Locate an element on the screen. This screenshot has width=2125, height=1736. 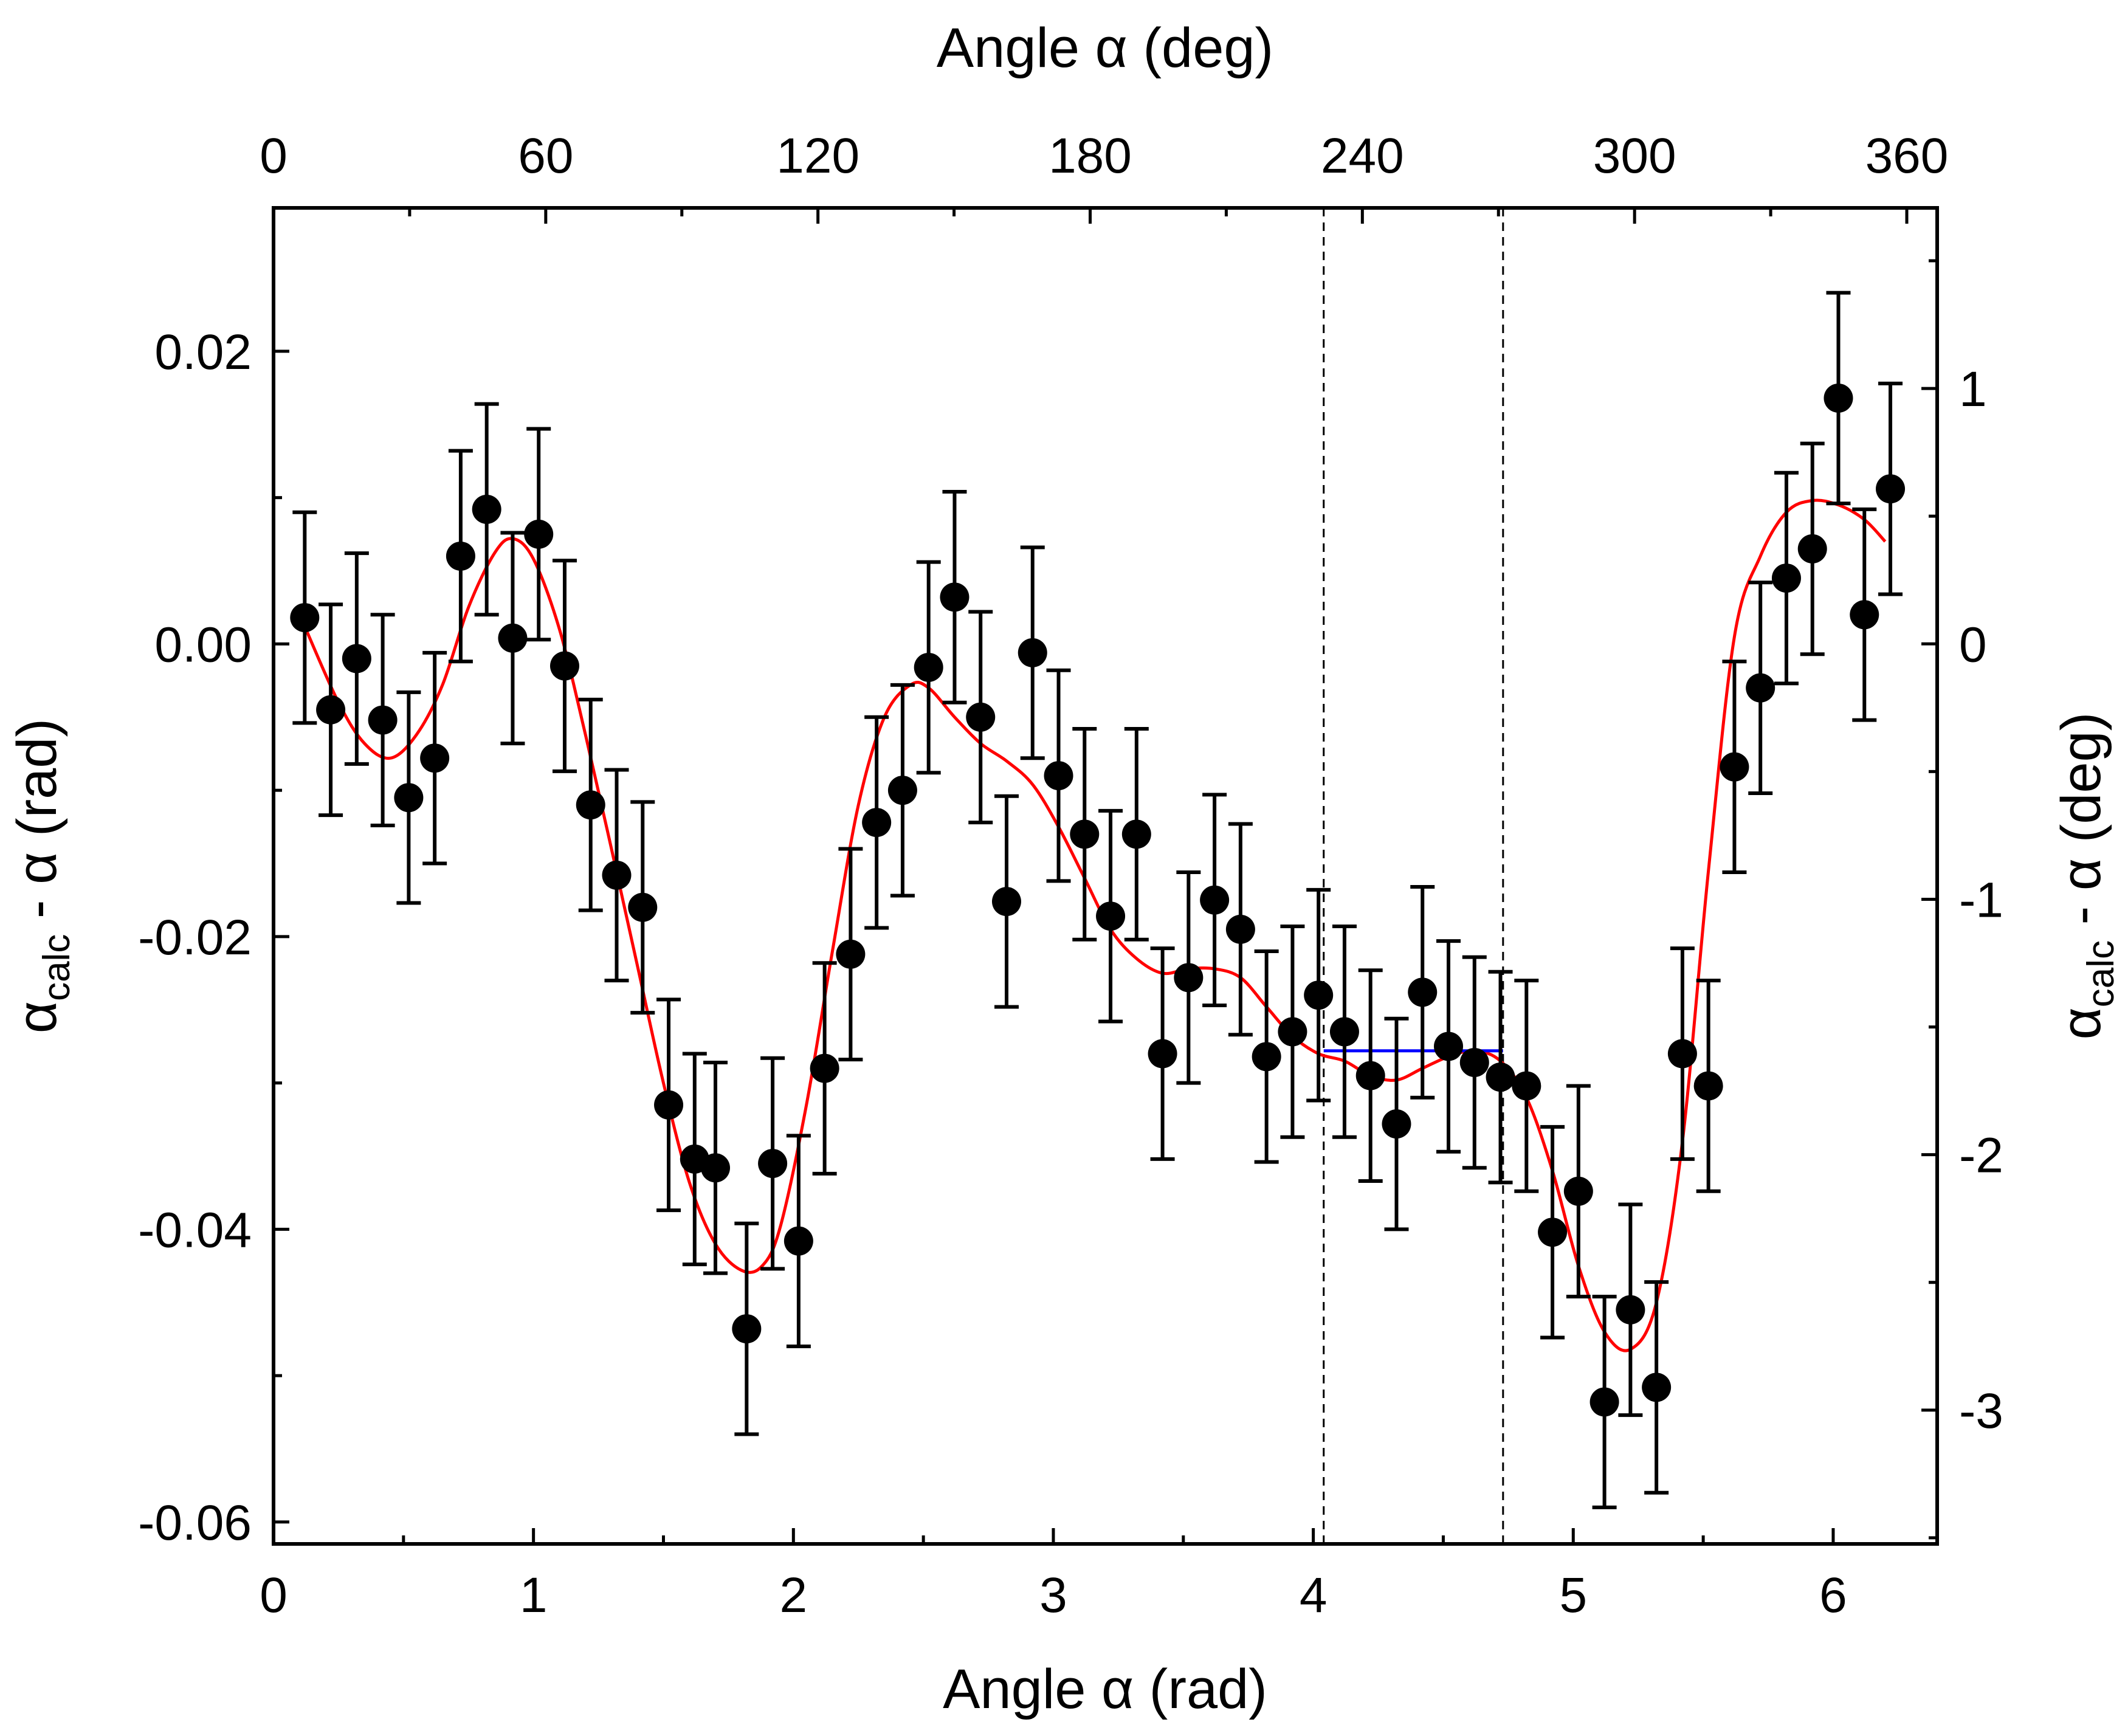
y2-tick-label: -3 is located at coordinates (1981, 1411).